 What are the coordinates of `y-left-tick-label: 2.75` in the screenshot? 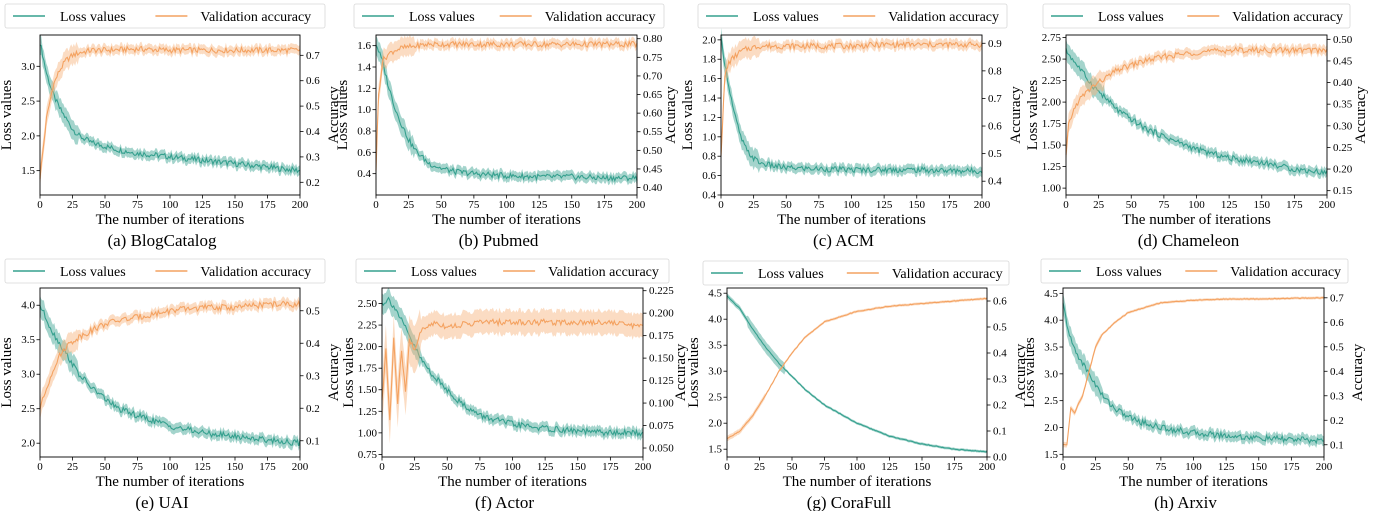 It's located at (1052, 38).